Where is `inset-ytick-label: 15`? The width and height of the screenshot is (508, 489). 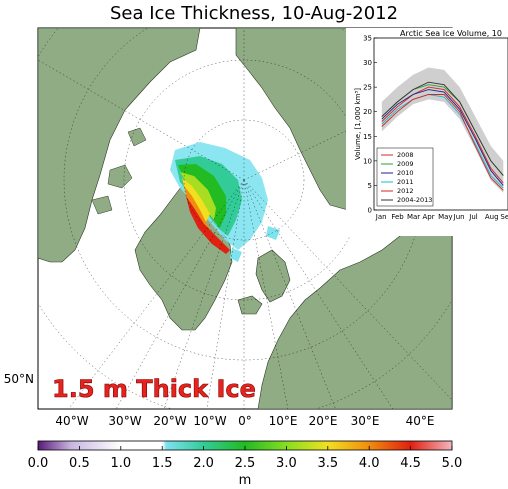
inset-ytick-label: 15 is located at coordinates (367, 137).